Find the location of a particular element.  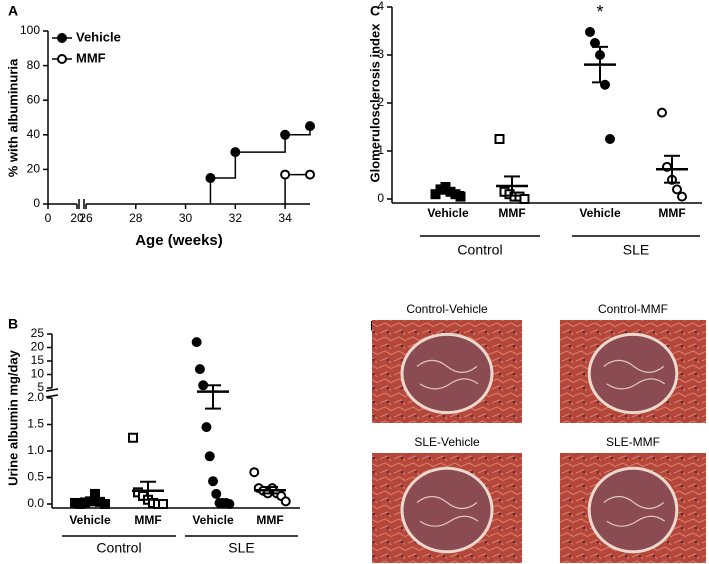

x-tick-label: 0 is located at coordinates (48, 218).